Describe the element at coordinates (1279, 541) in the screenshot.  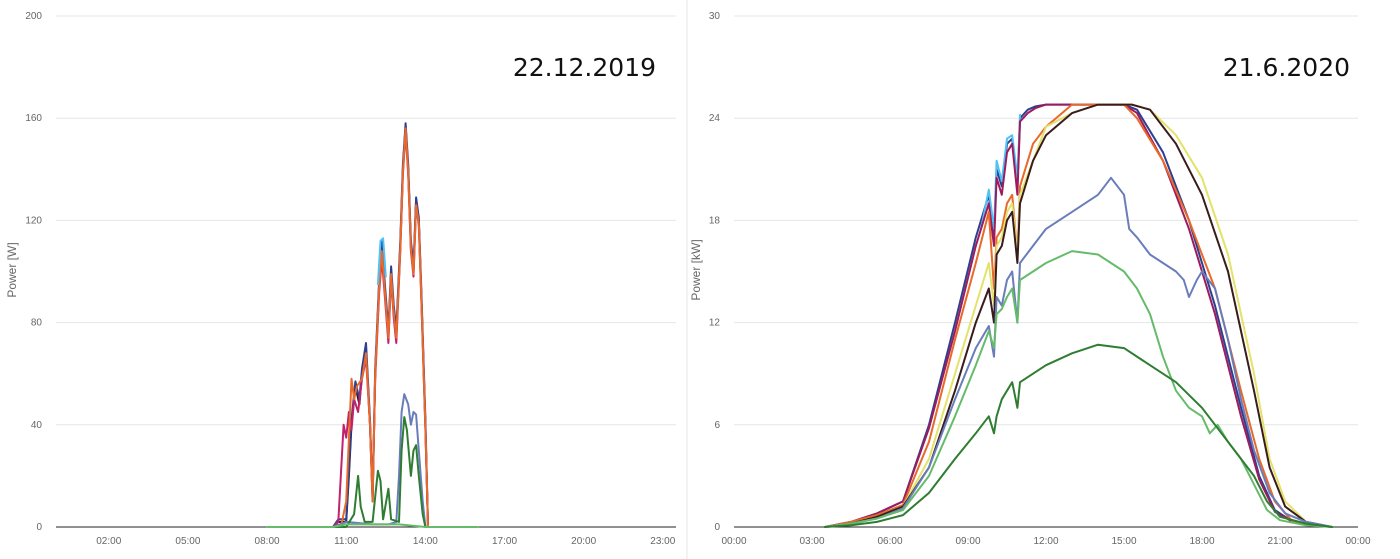
I see `x-tick-label: 21:00` at that location.